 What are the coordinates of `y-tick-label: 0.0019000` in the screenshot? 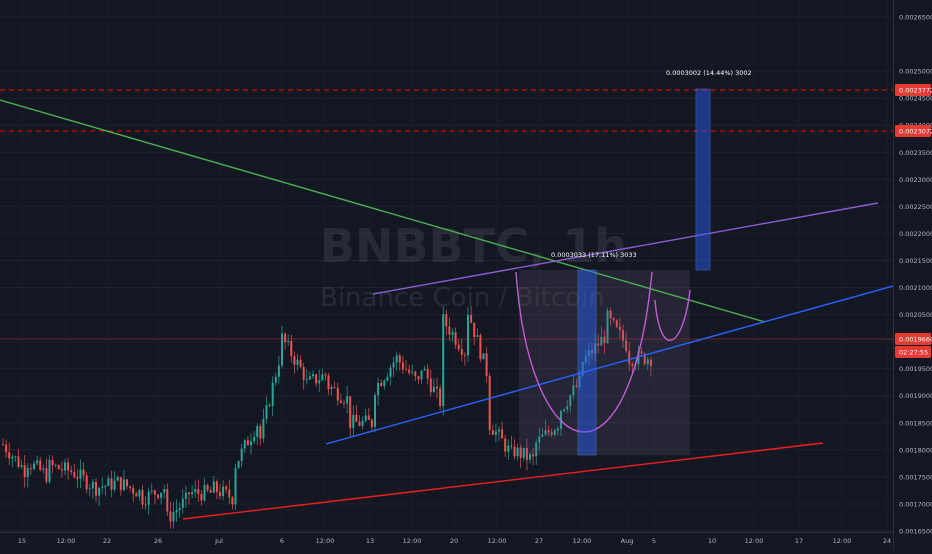 It's located at (915, 396).